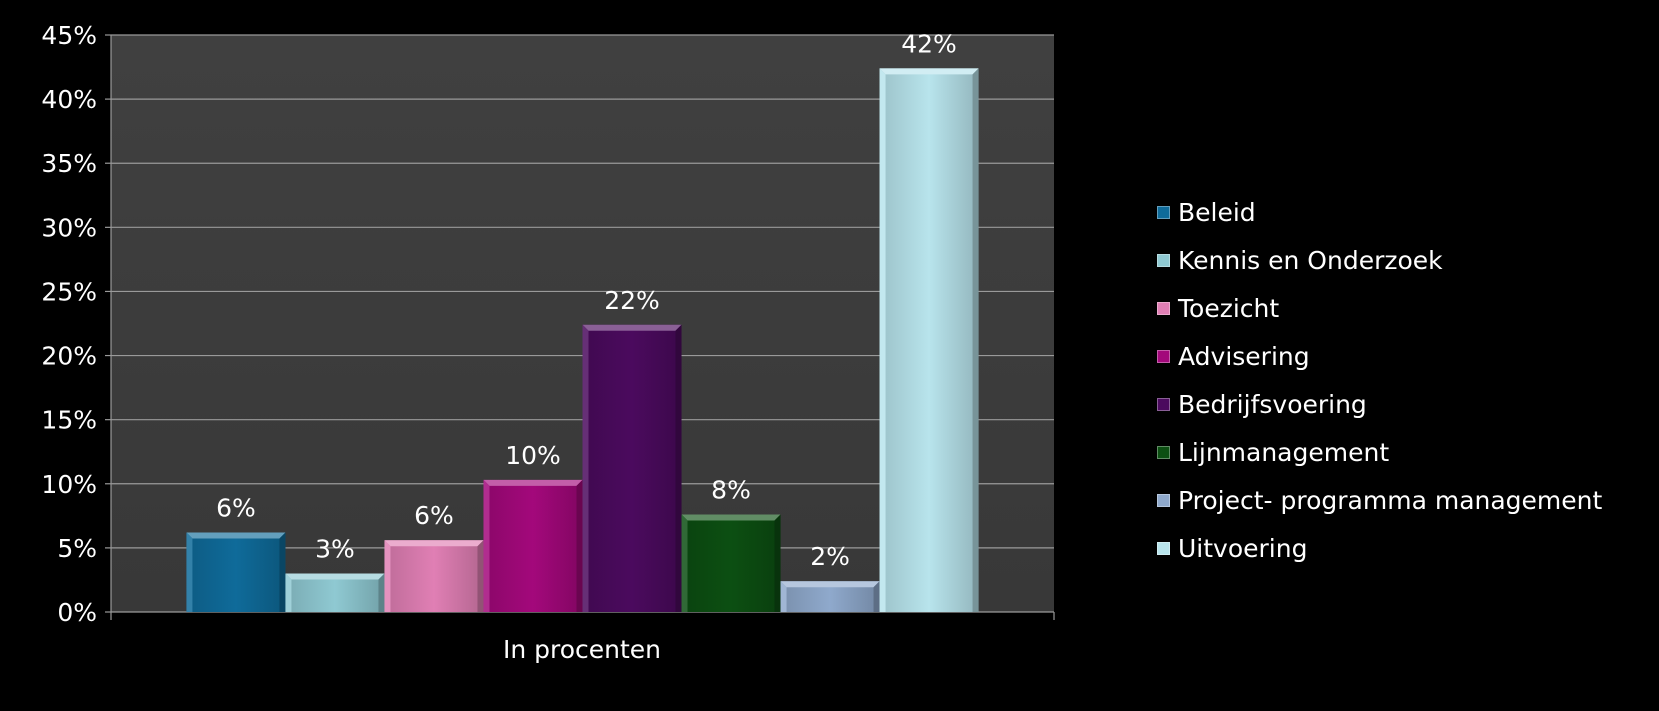 This screenshot has height=711, width=1659. Describe the element at coordinates (69, 291) in the screenshot. I see `y-tick-label: 25%` at that location.